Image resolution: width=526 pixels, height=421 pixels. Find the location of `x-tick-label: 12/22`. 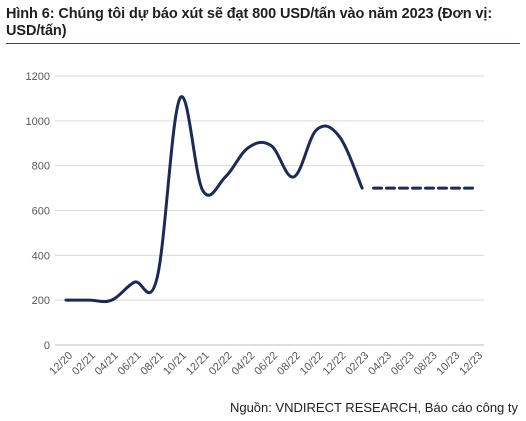

x-tick-label: 12/22 is located at coordinates (335, 364).